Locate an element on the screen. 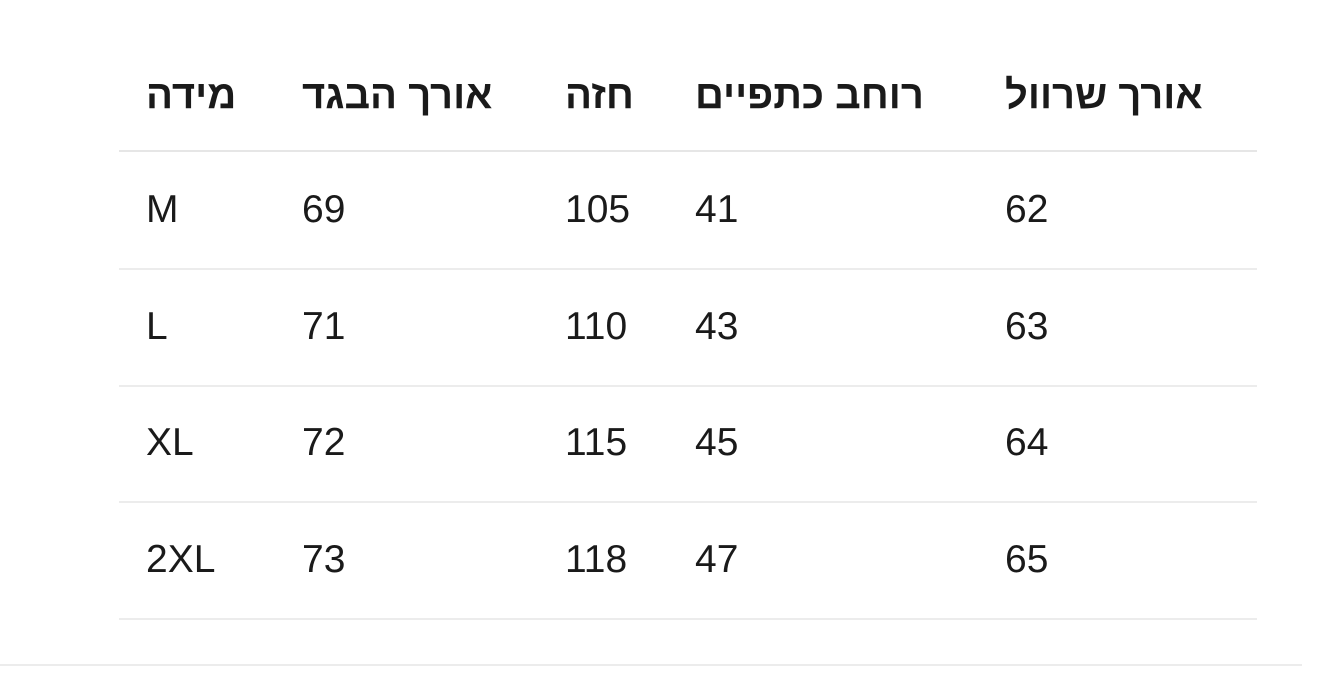 The width and height of the screenshot is (1323, 675). header-garment-length: אורך הבגד is located at coordinates (397, 94).